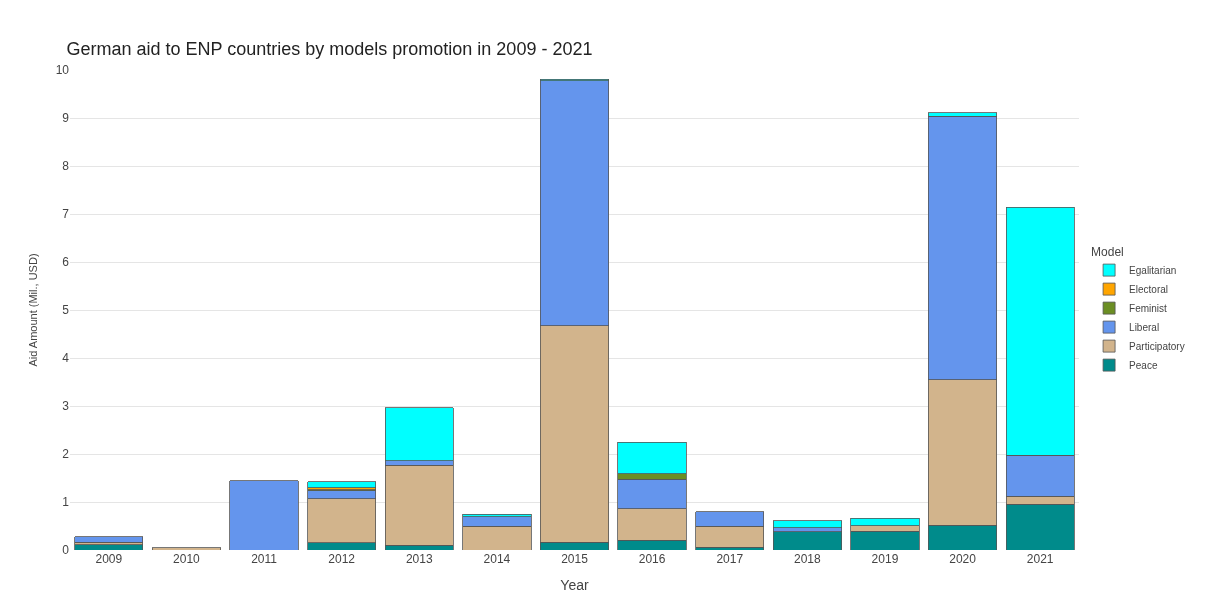 The width and height of the screenshot is (1209, 610). What do you see at coordinates (66, 166) in the screenshot?
I see `y-tick-label: 8` at bounding box center [66, 166].